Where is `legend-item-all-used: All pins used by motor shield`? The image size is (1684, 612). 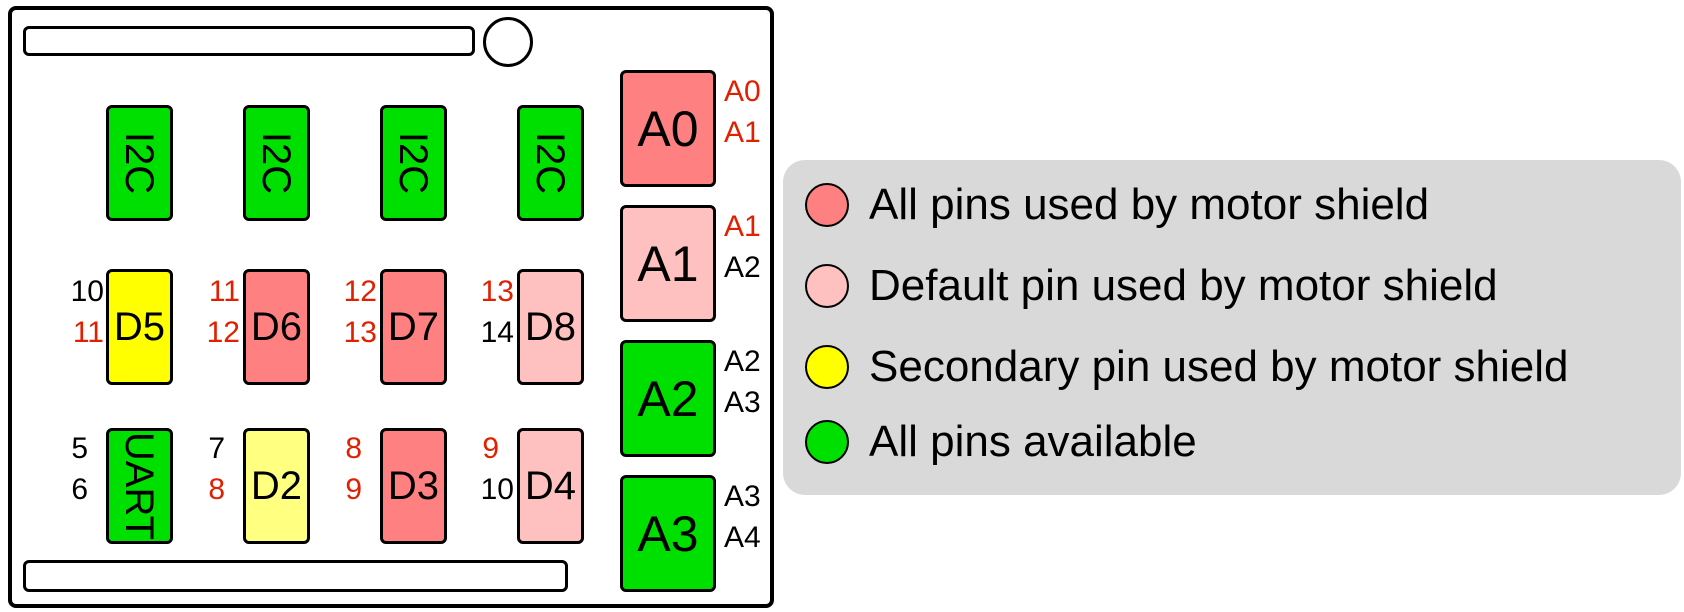 legend-item-all-used: All pins used by motor shield is located at coordinates (1117, 205).